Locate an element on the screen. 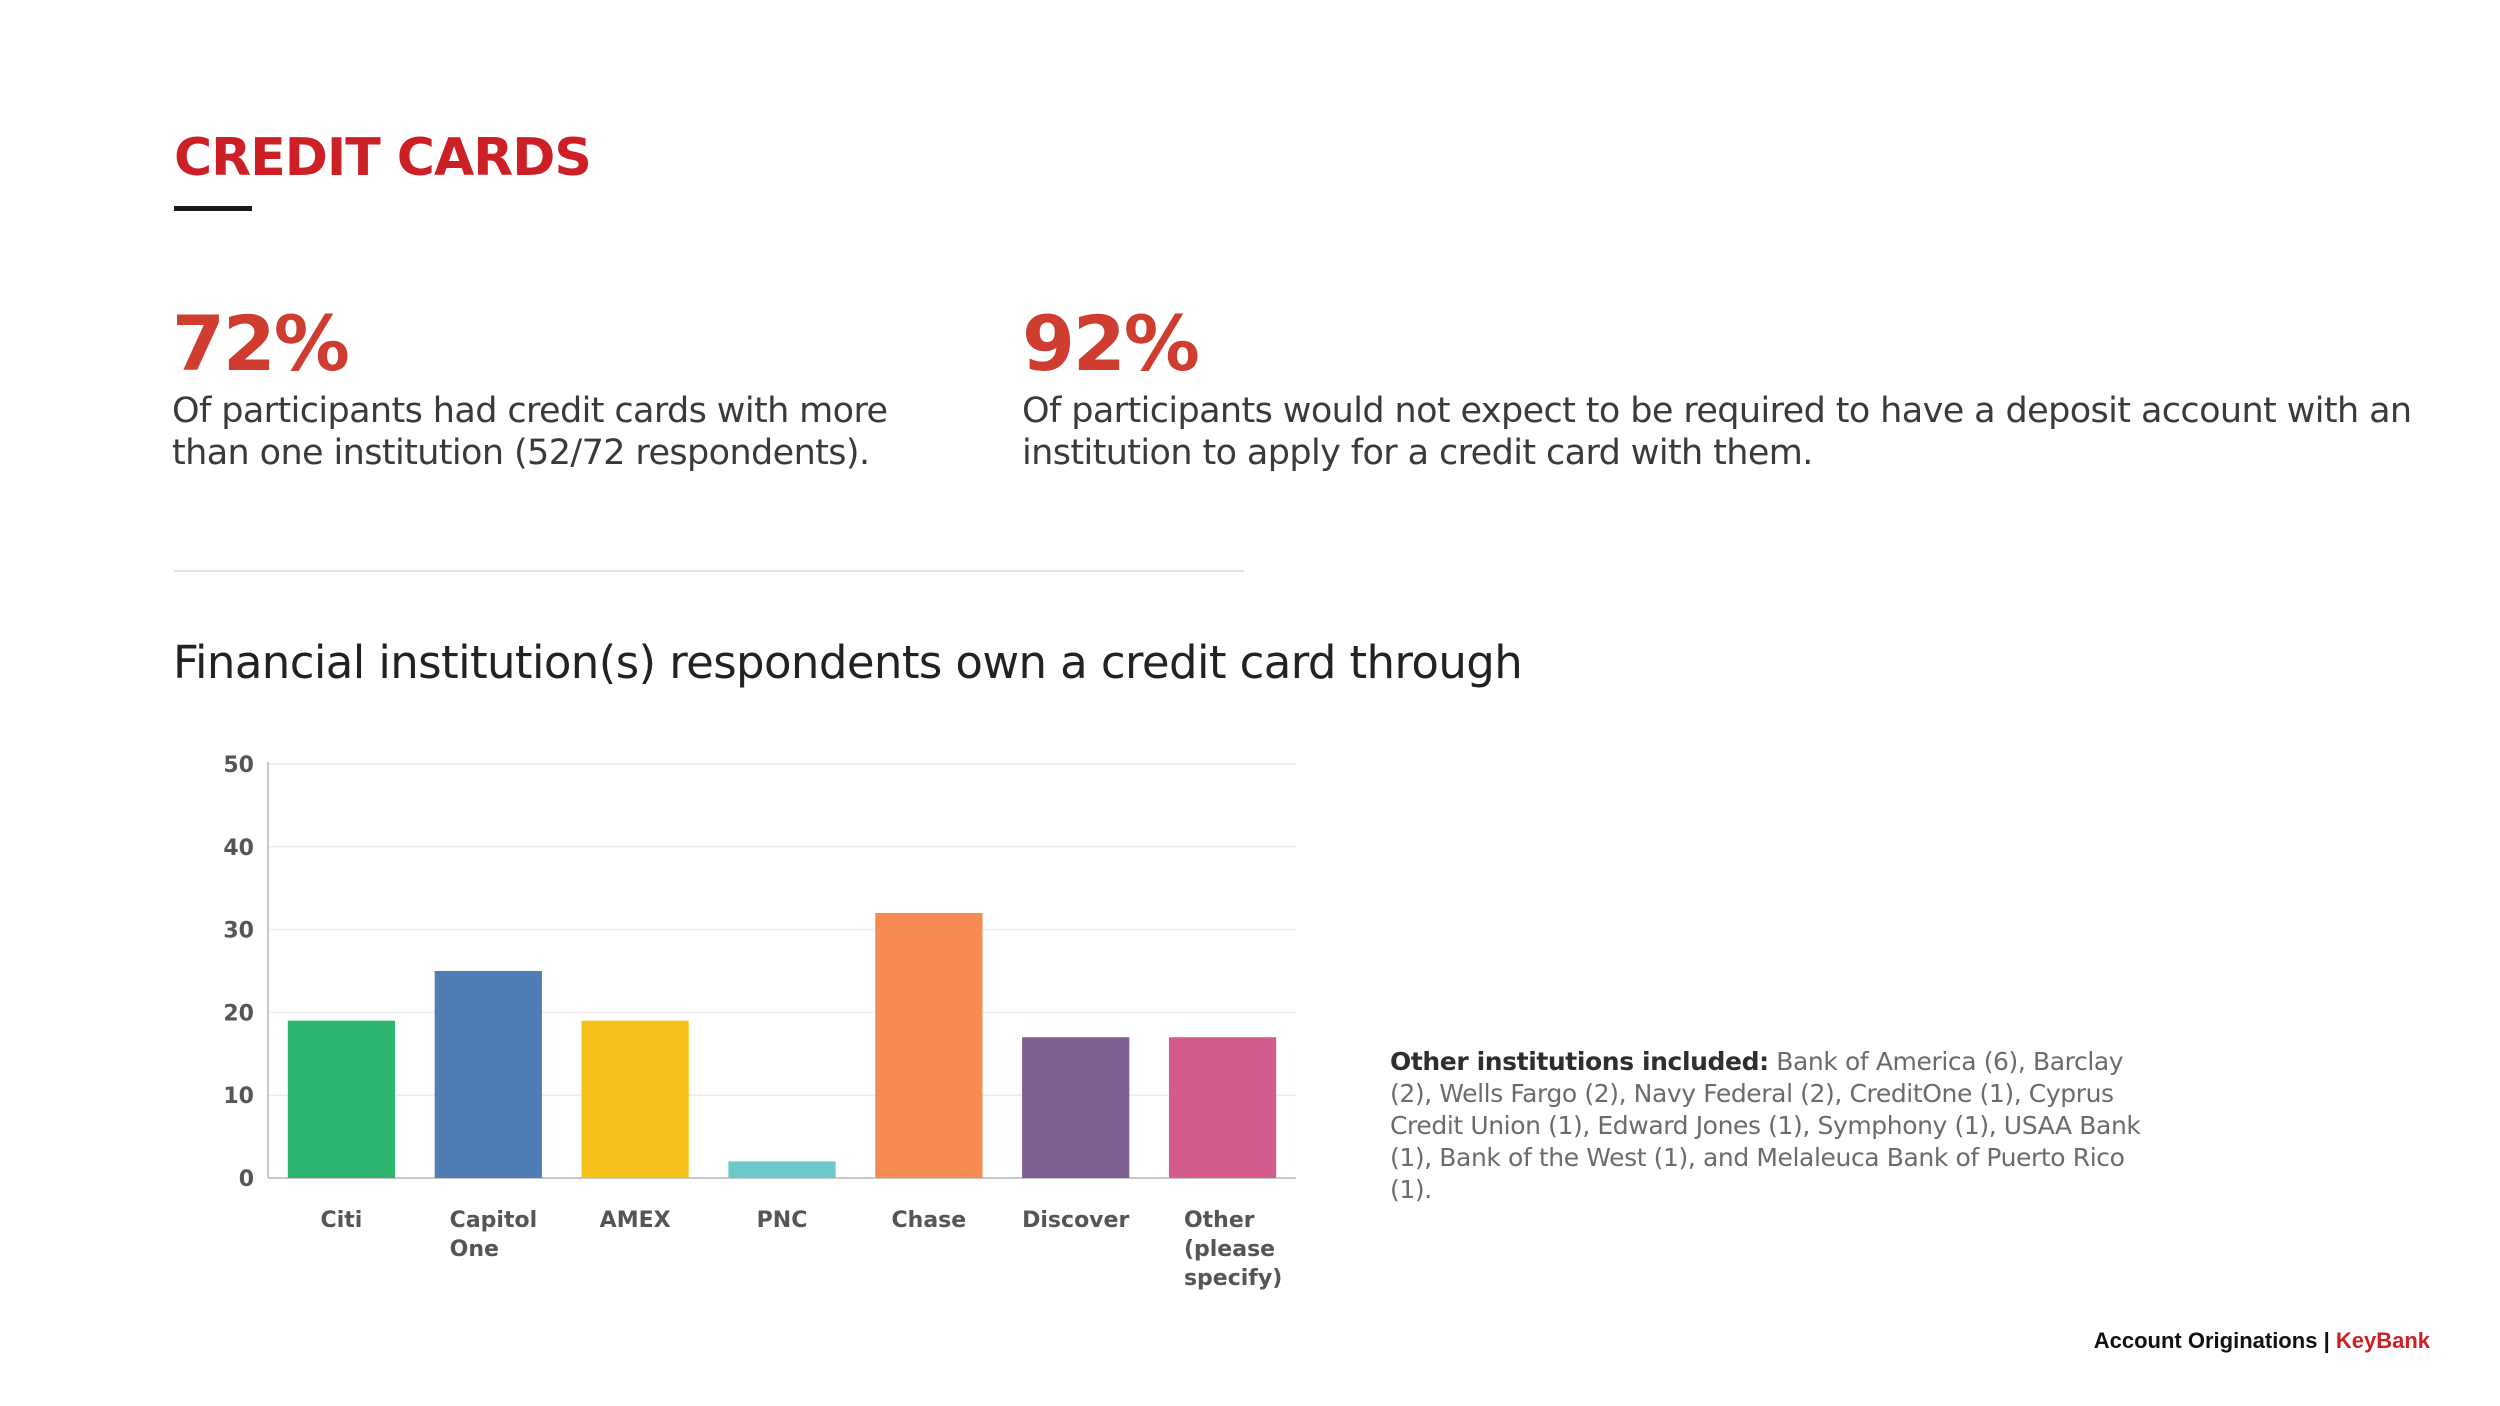 This screenshot has height=1406, width=2500. x-tick-label: Citi is located at coordinates (342, 1220).